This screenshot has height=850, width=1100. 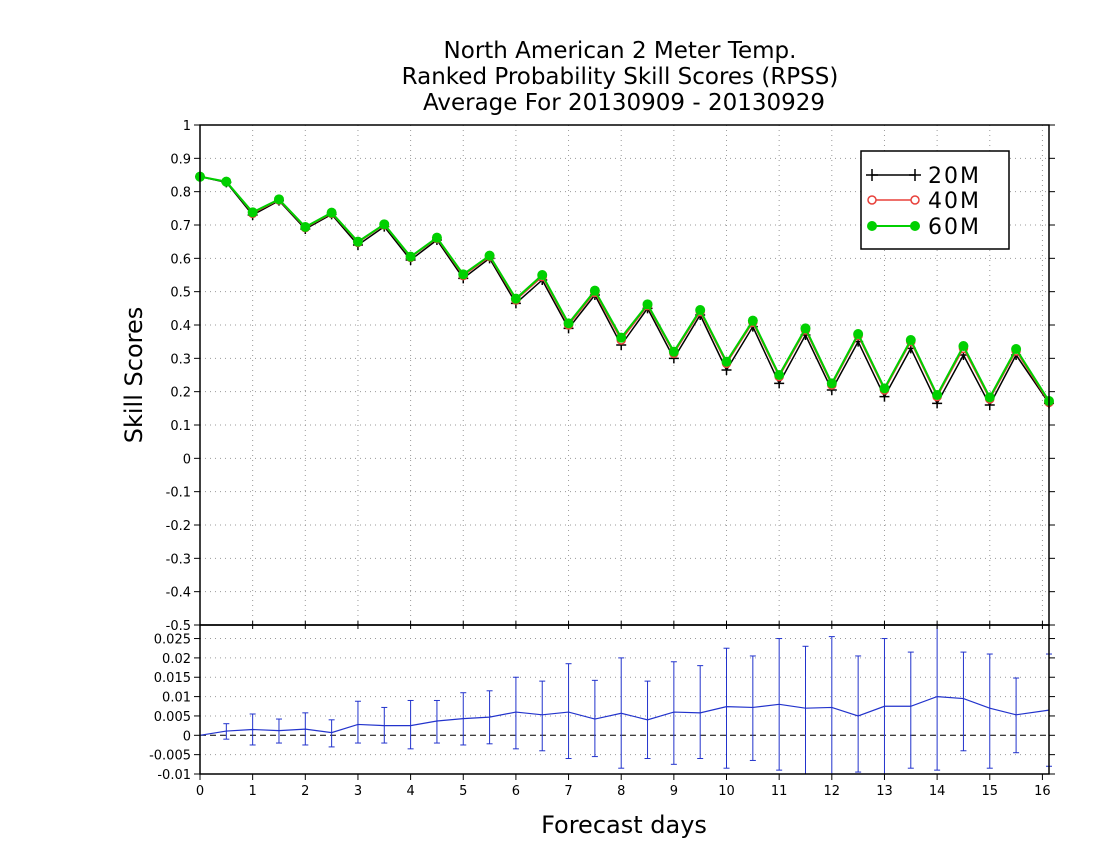 I want to click on difference-line, so click(x=624, y=715).